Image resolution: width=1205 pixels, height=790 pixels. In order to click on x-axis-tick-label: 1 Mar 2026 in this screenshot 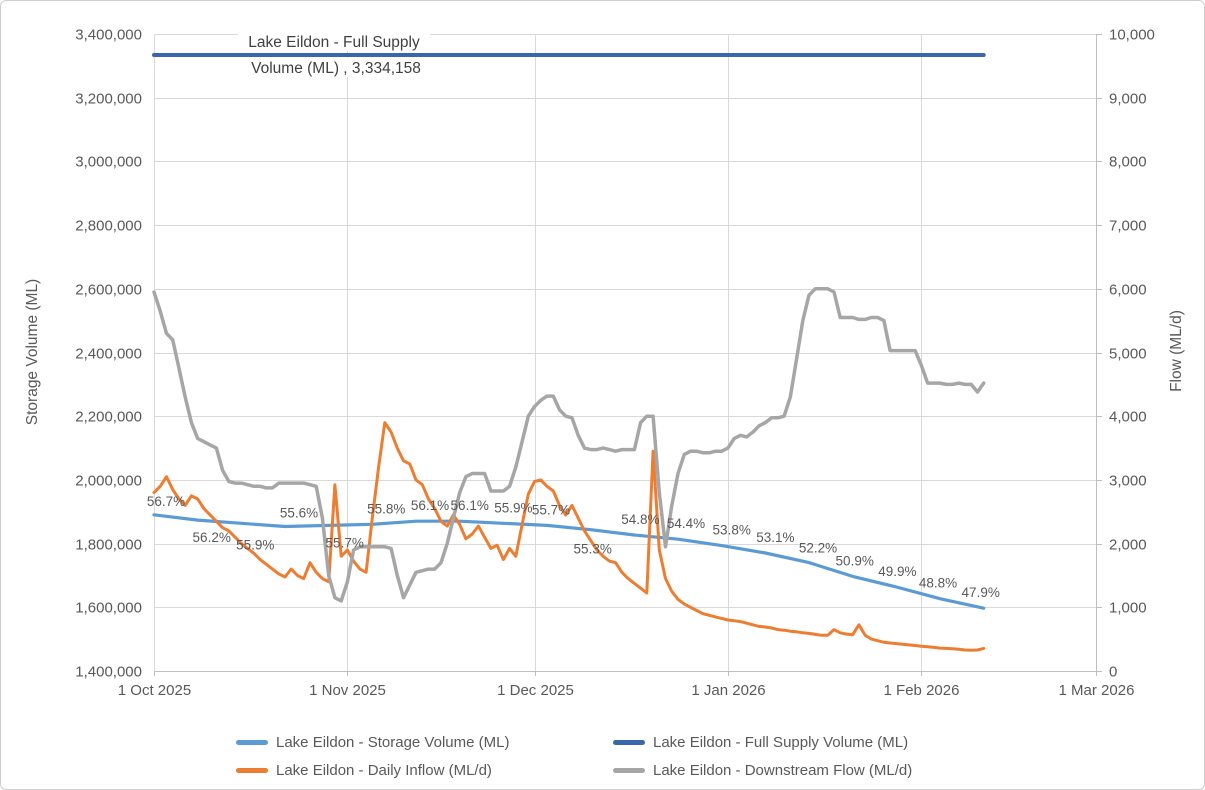, I will do `click(1097, 690)`.